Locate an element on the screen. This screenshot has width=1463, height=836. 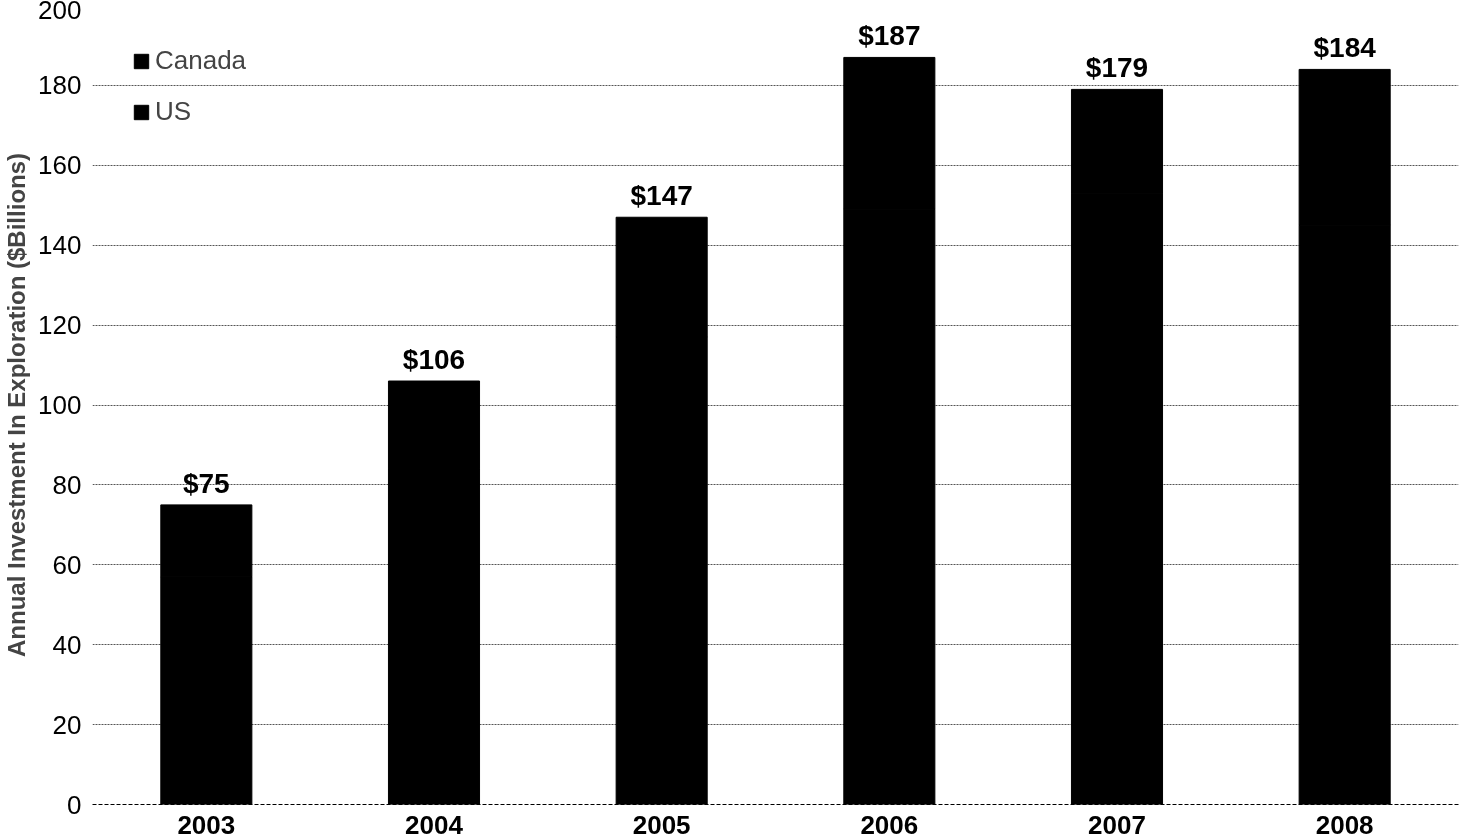
y-tick-label: 100 is located at coordinates (60, 405).